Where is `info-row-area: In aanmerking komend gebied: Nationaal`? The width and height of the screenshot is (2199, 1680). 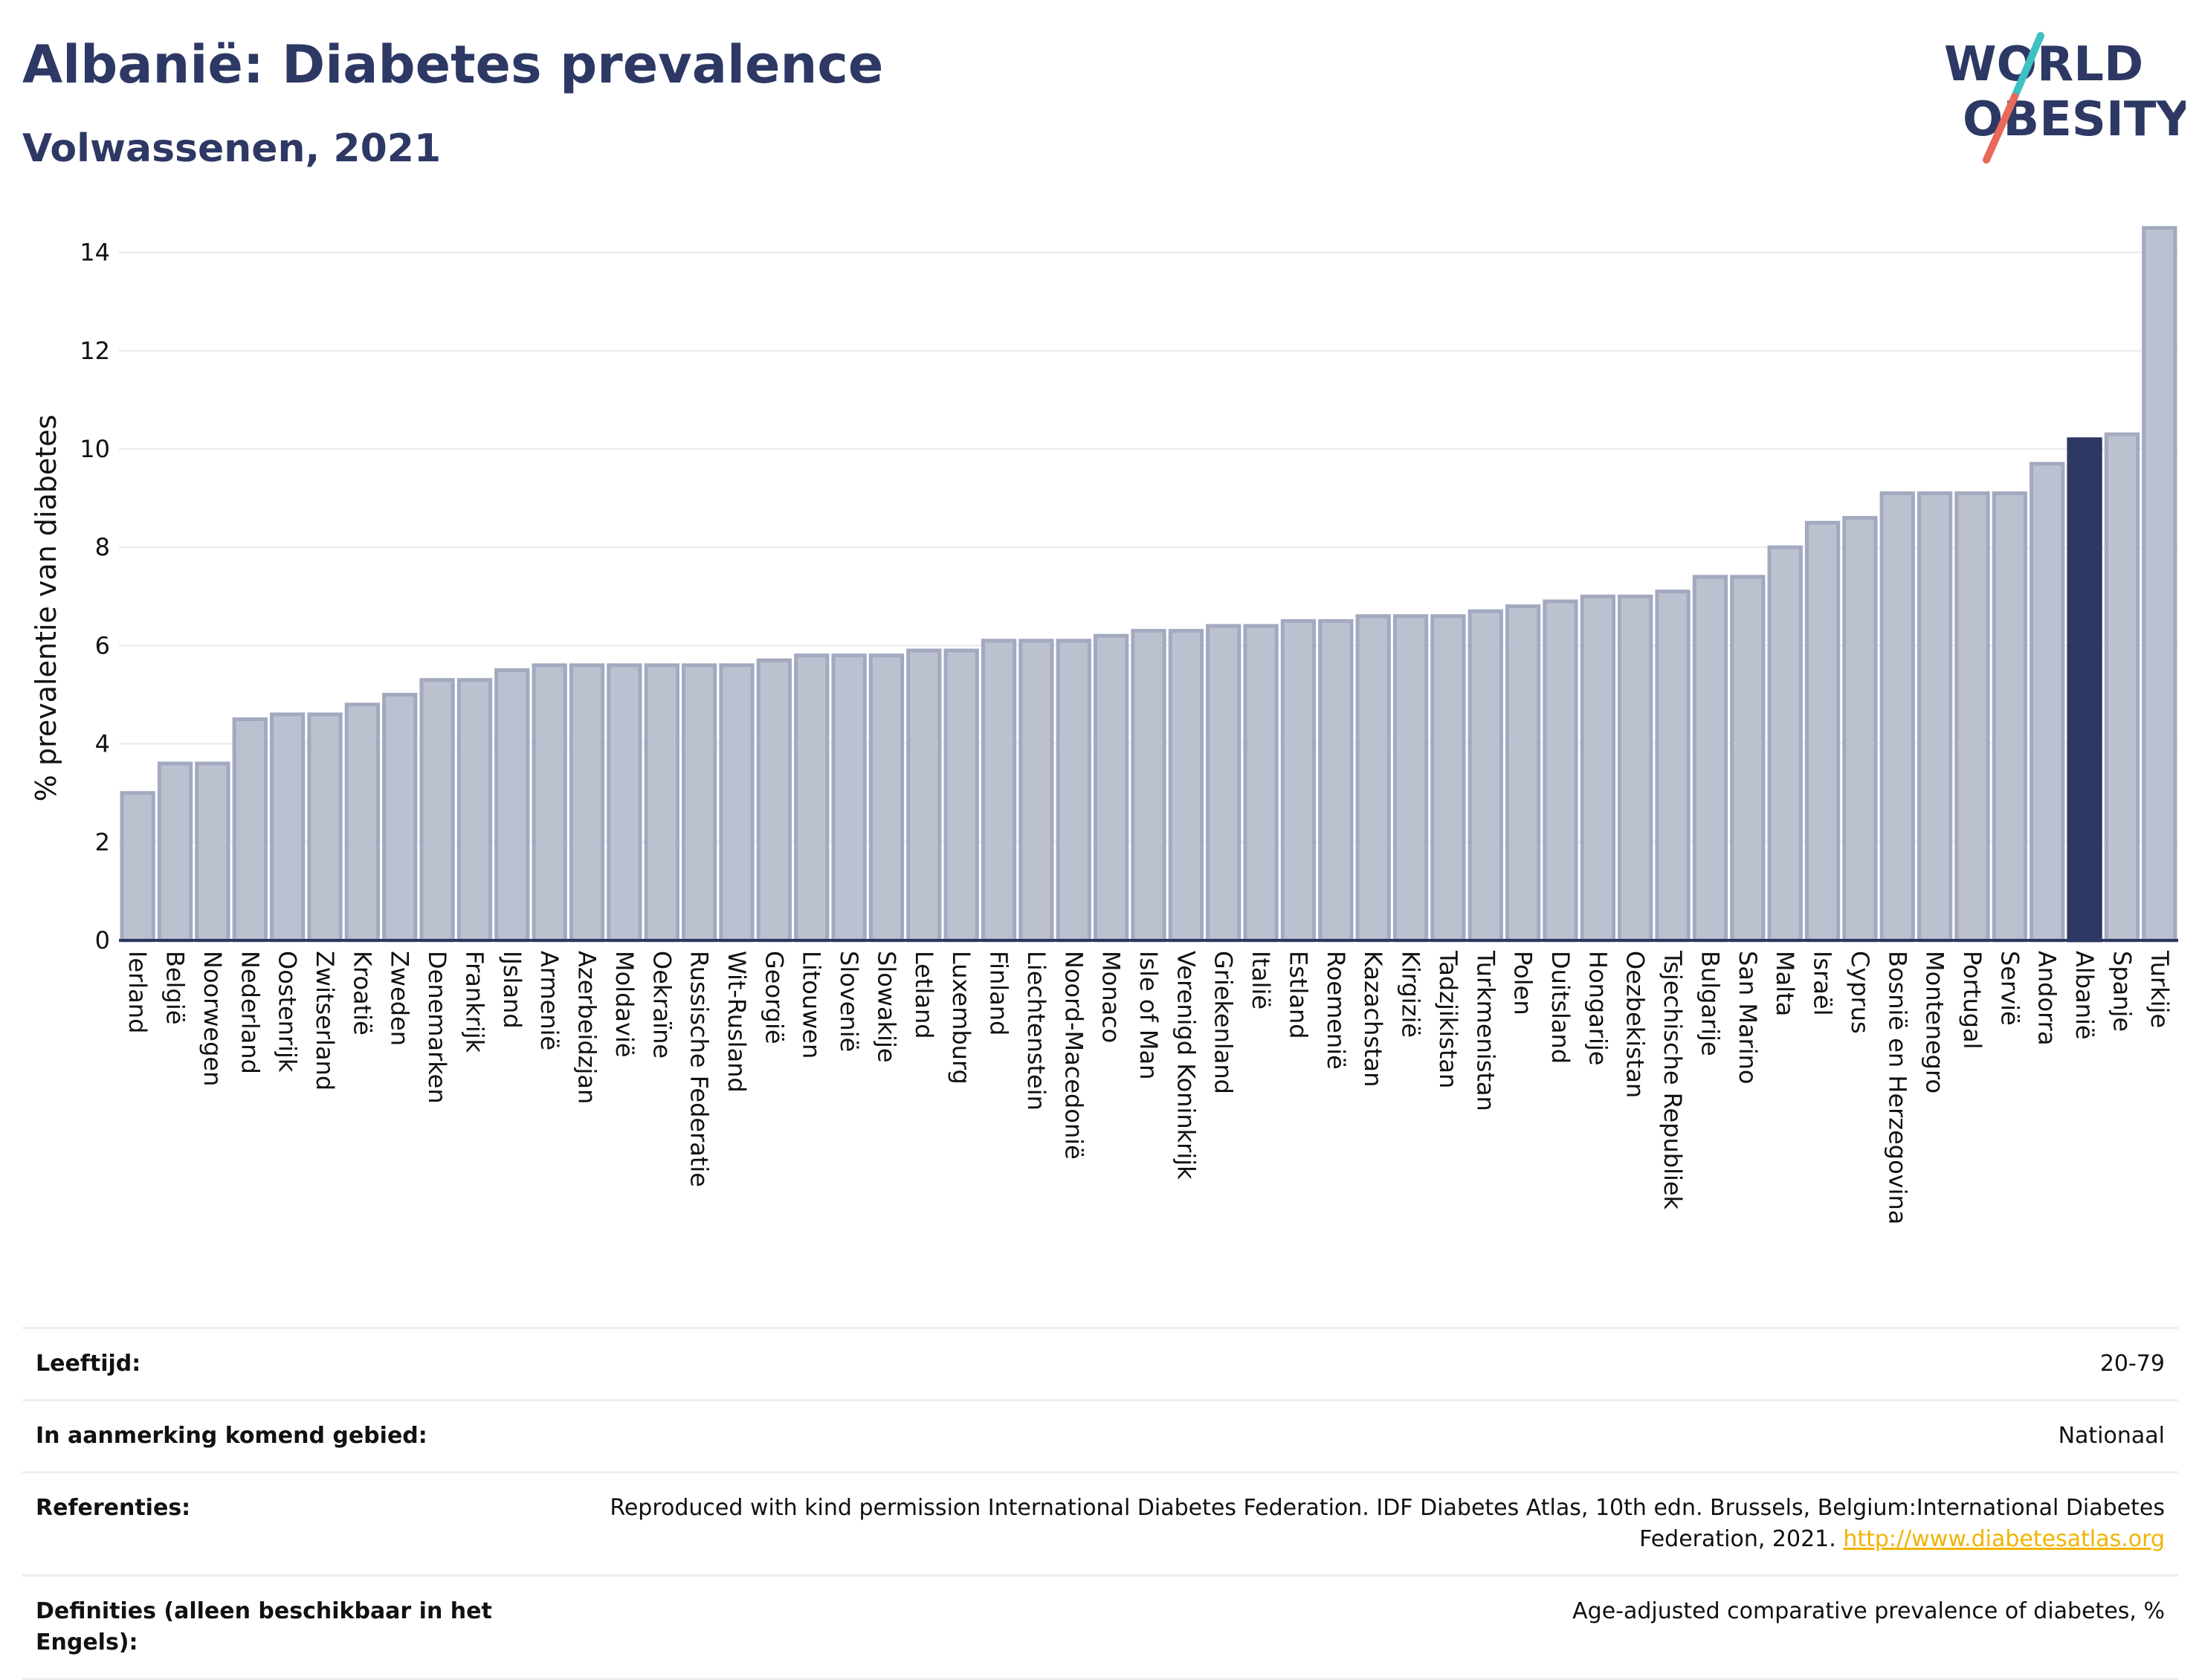 info-row-area: In aanmerking komend gebied: Nationaal is located at coordinates (1100, 1437).